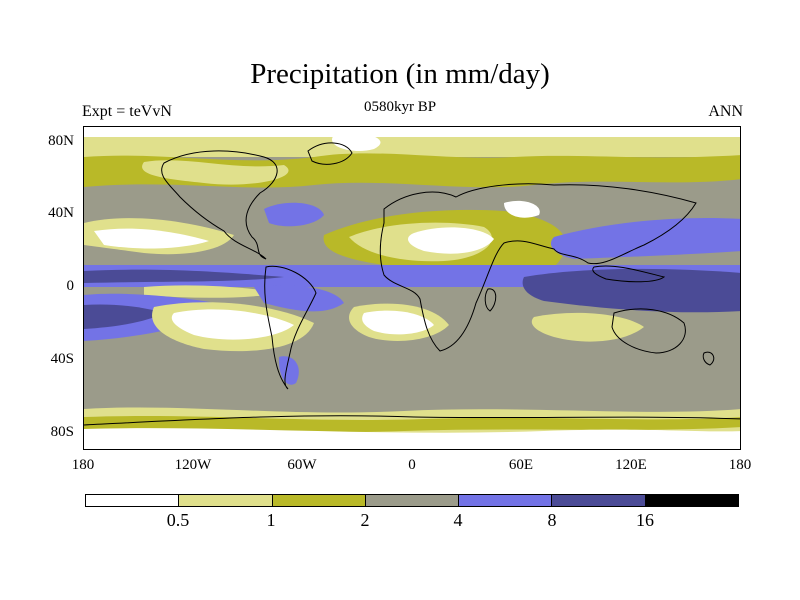 The height and width of the screenshot is (600, 800). I want to click on colorbar-label-0-5: 0.5, so click(178, 520).